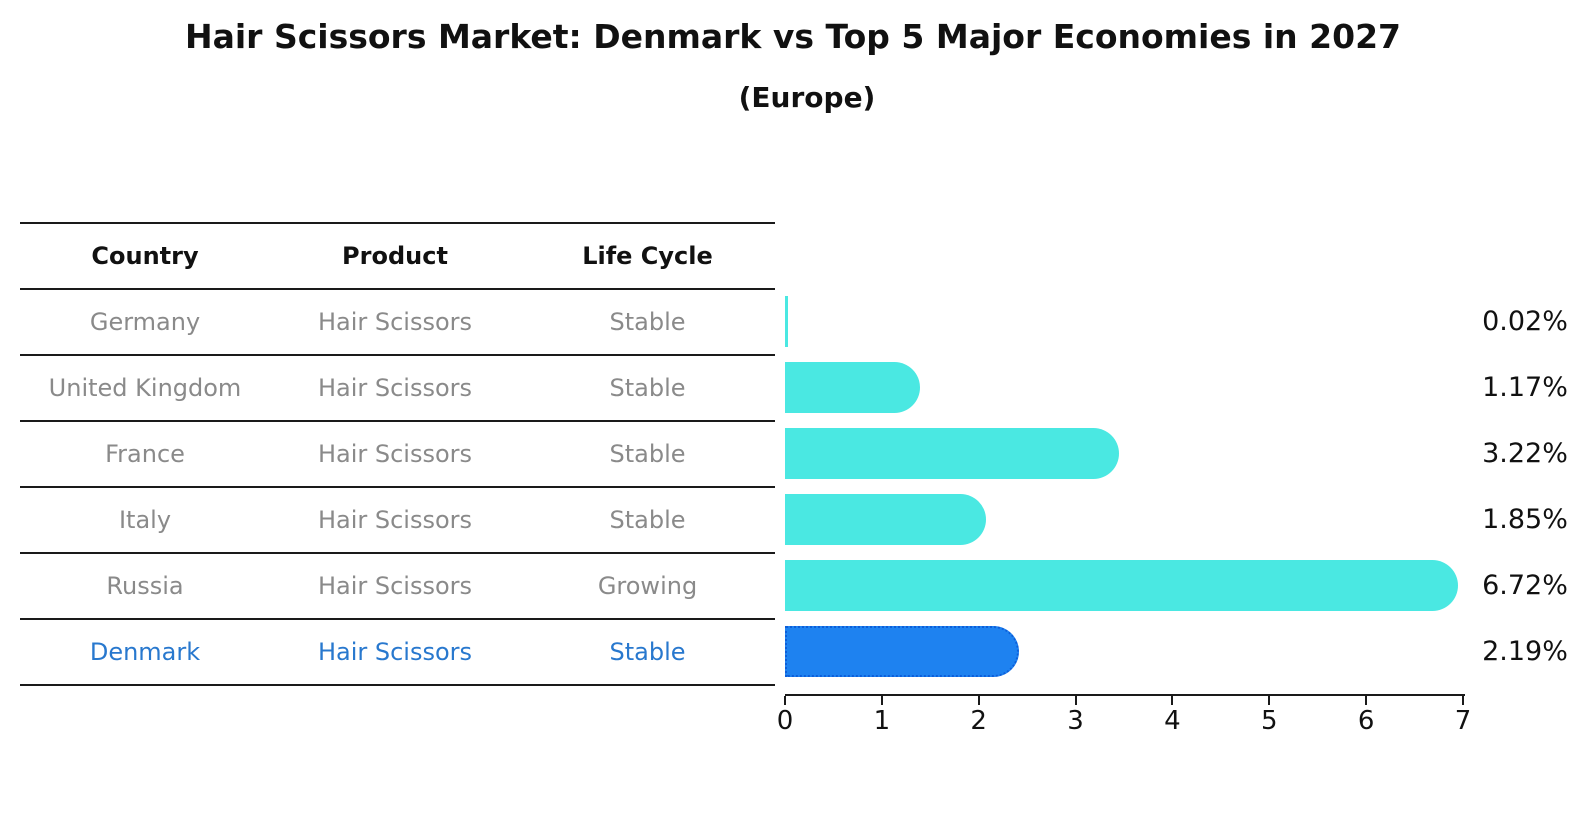 The height and width of the screenshot is (823, 1586). Describe the element at coordinates (1525, 321) in the screenshot. I see `value-label: 0.02%` at that location.